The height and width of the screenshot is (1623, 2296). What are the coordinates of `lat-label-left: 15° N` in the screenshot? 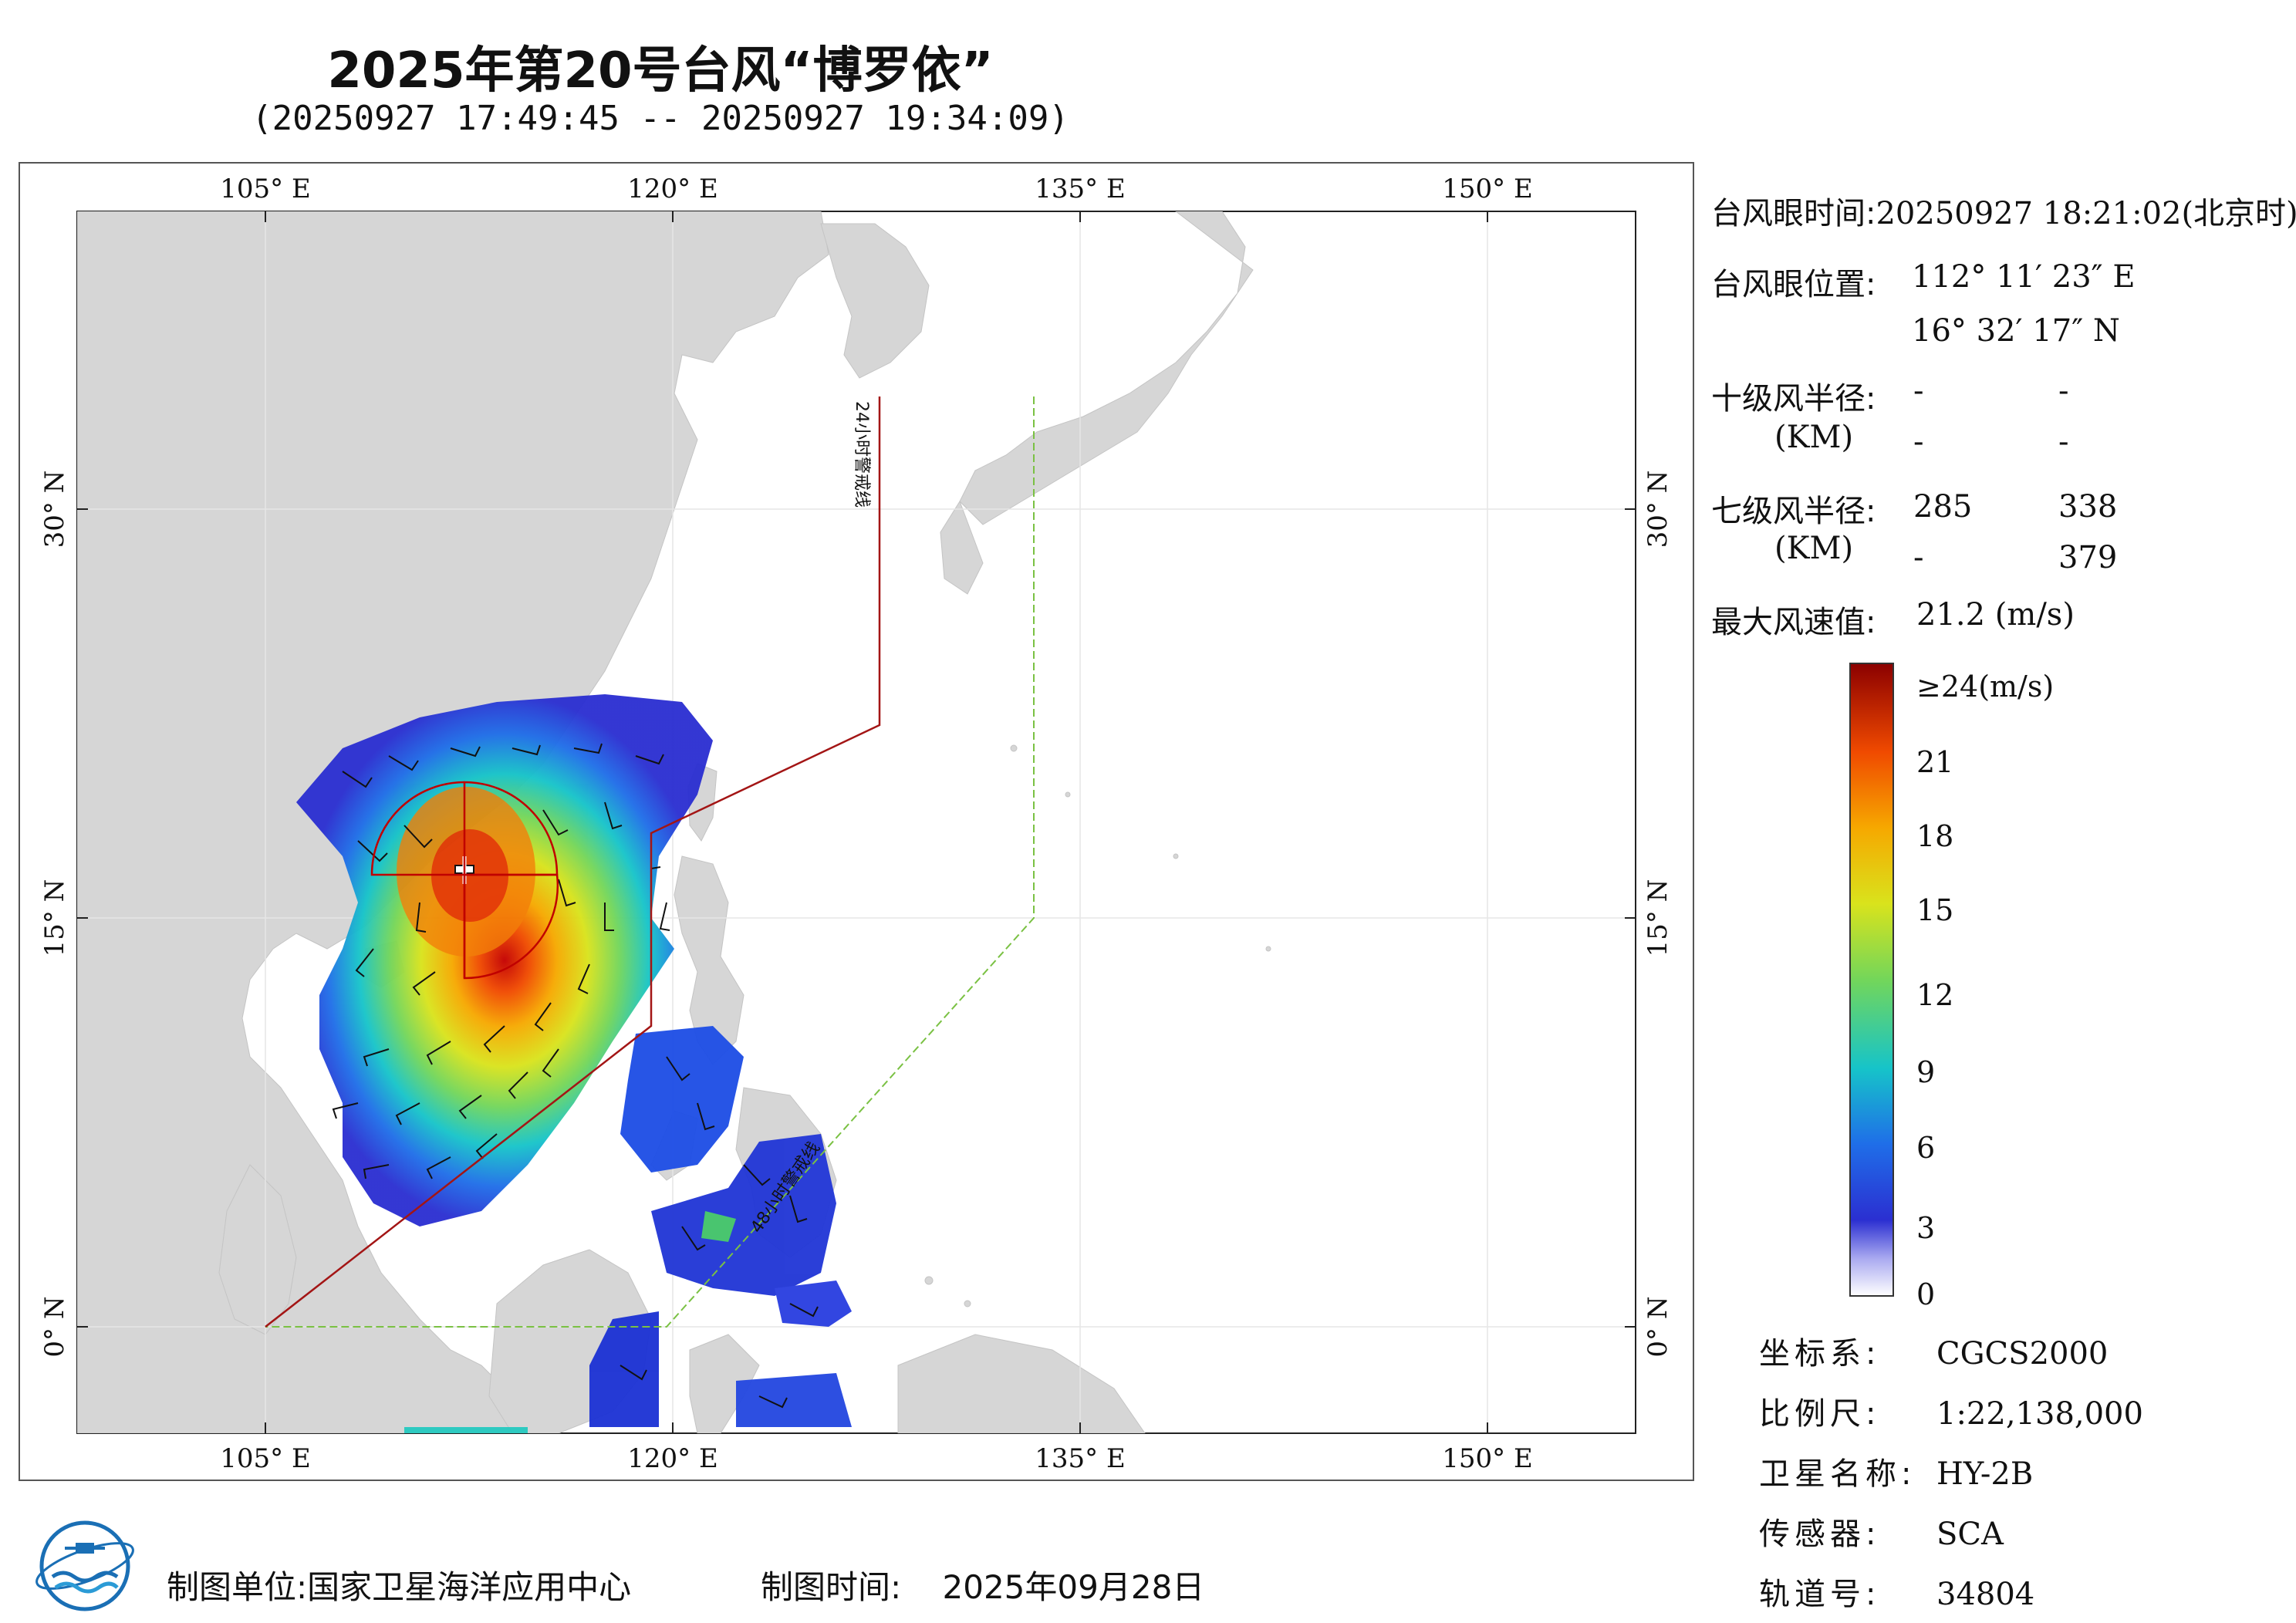 It's located at (54, 918).